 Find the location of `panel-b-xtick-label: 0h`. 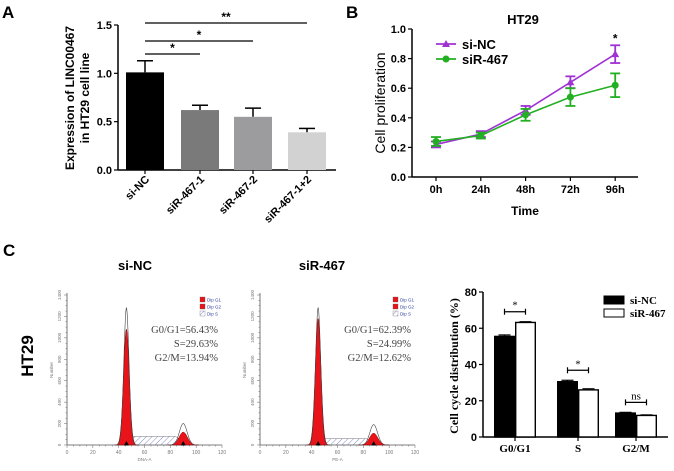

panel-b-xtick-label: 0h is located at coordinates (436, 190).